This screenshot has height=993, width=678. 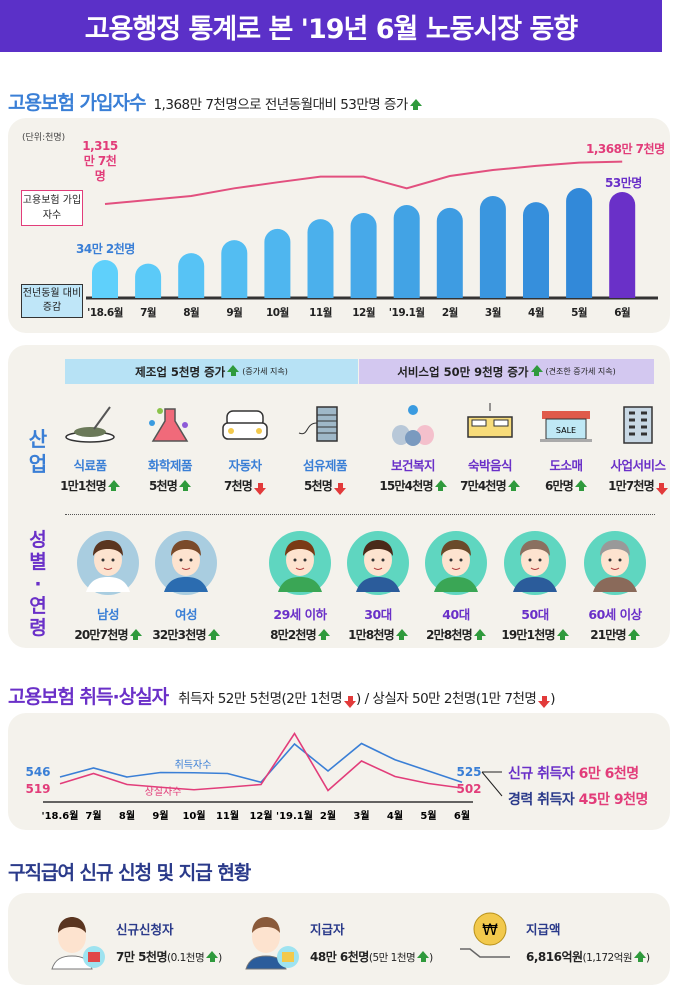 I want to click on industry-value: 15만4천명, so click(x=413, y=485).